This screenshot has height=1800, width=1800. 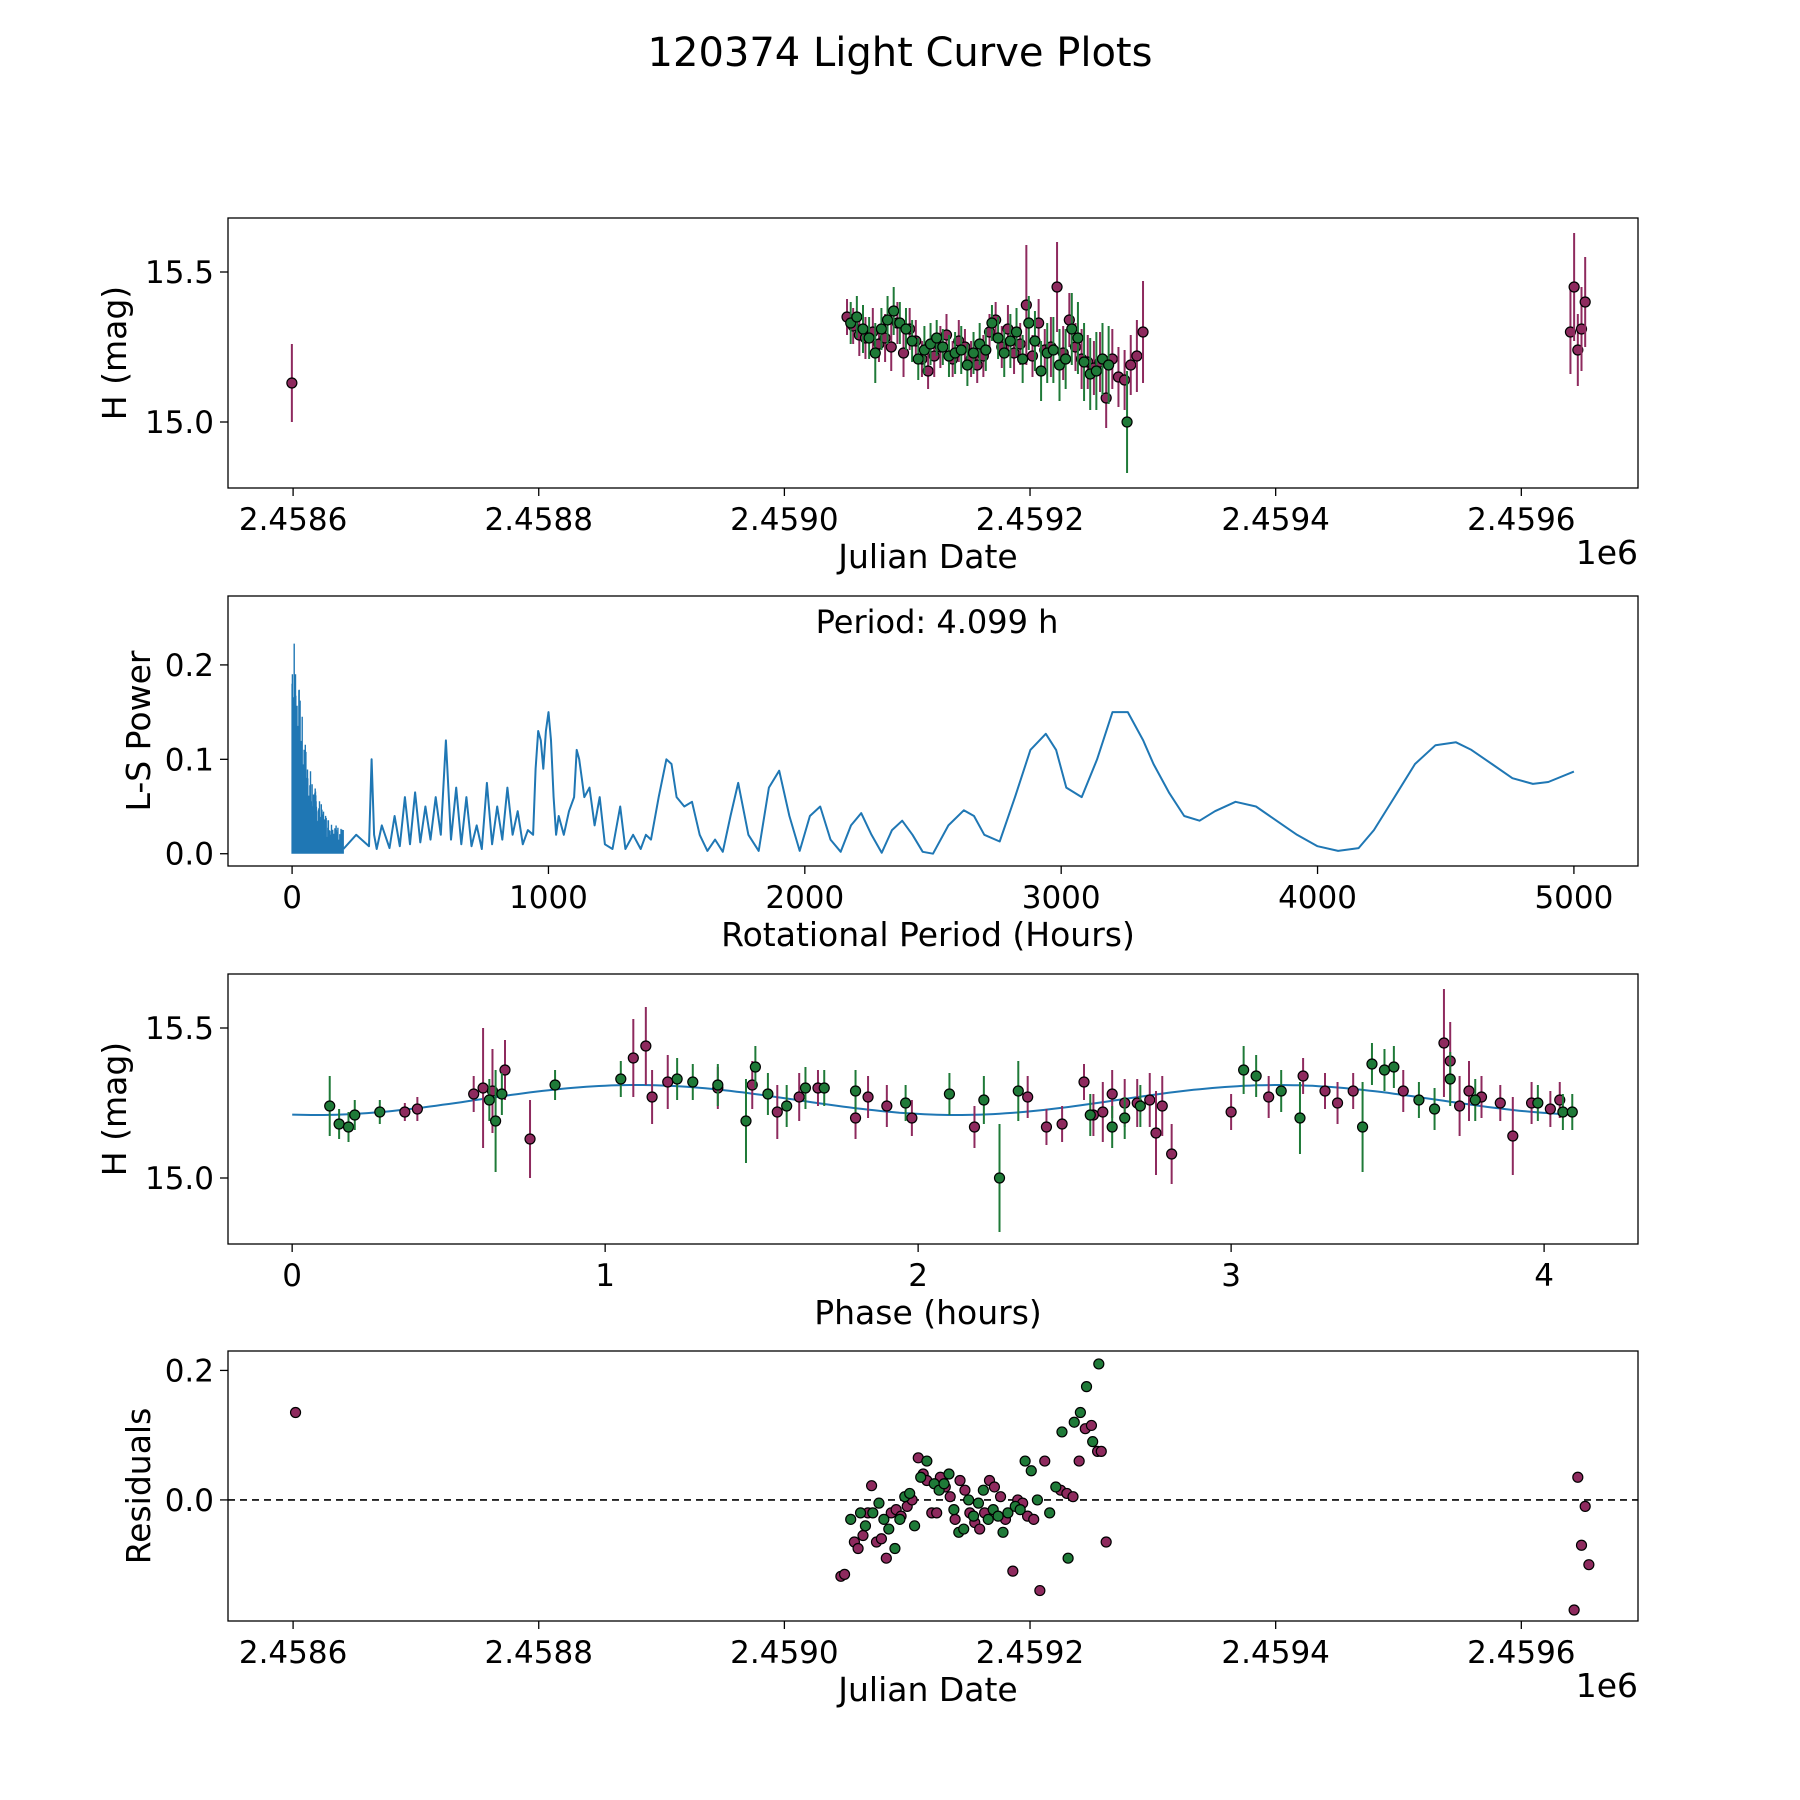 What do you see at coordinates (928, 934) in the screenshot?
I see `periodogram-xlabel: Rotational Period (Hours)` at bounding box center [928, 934].